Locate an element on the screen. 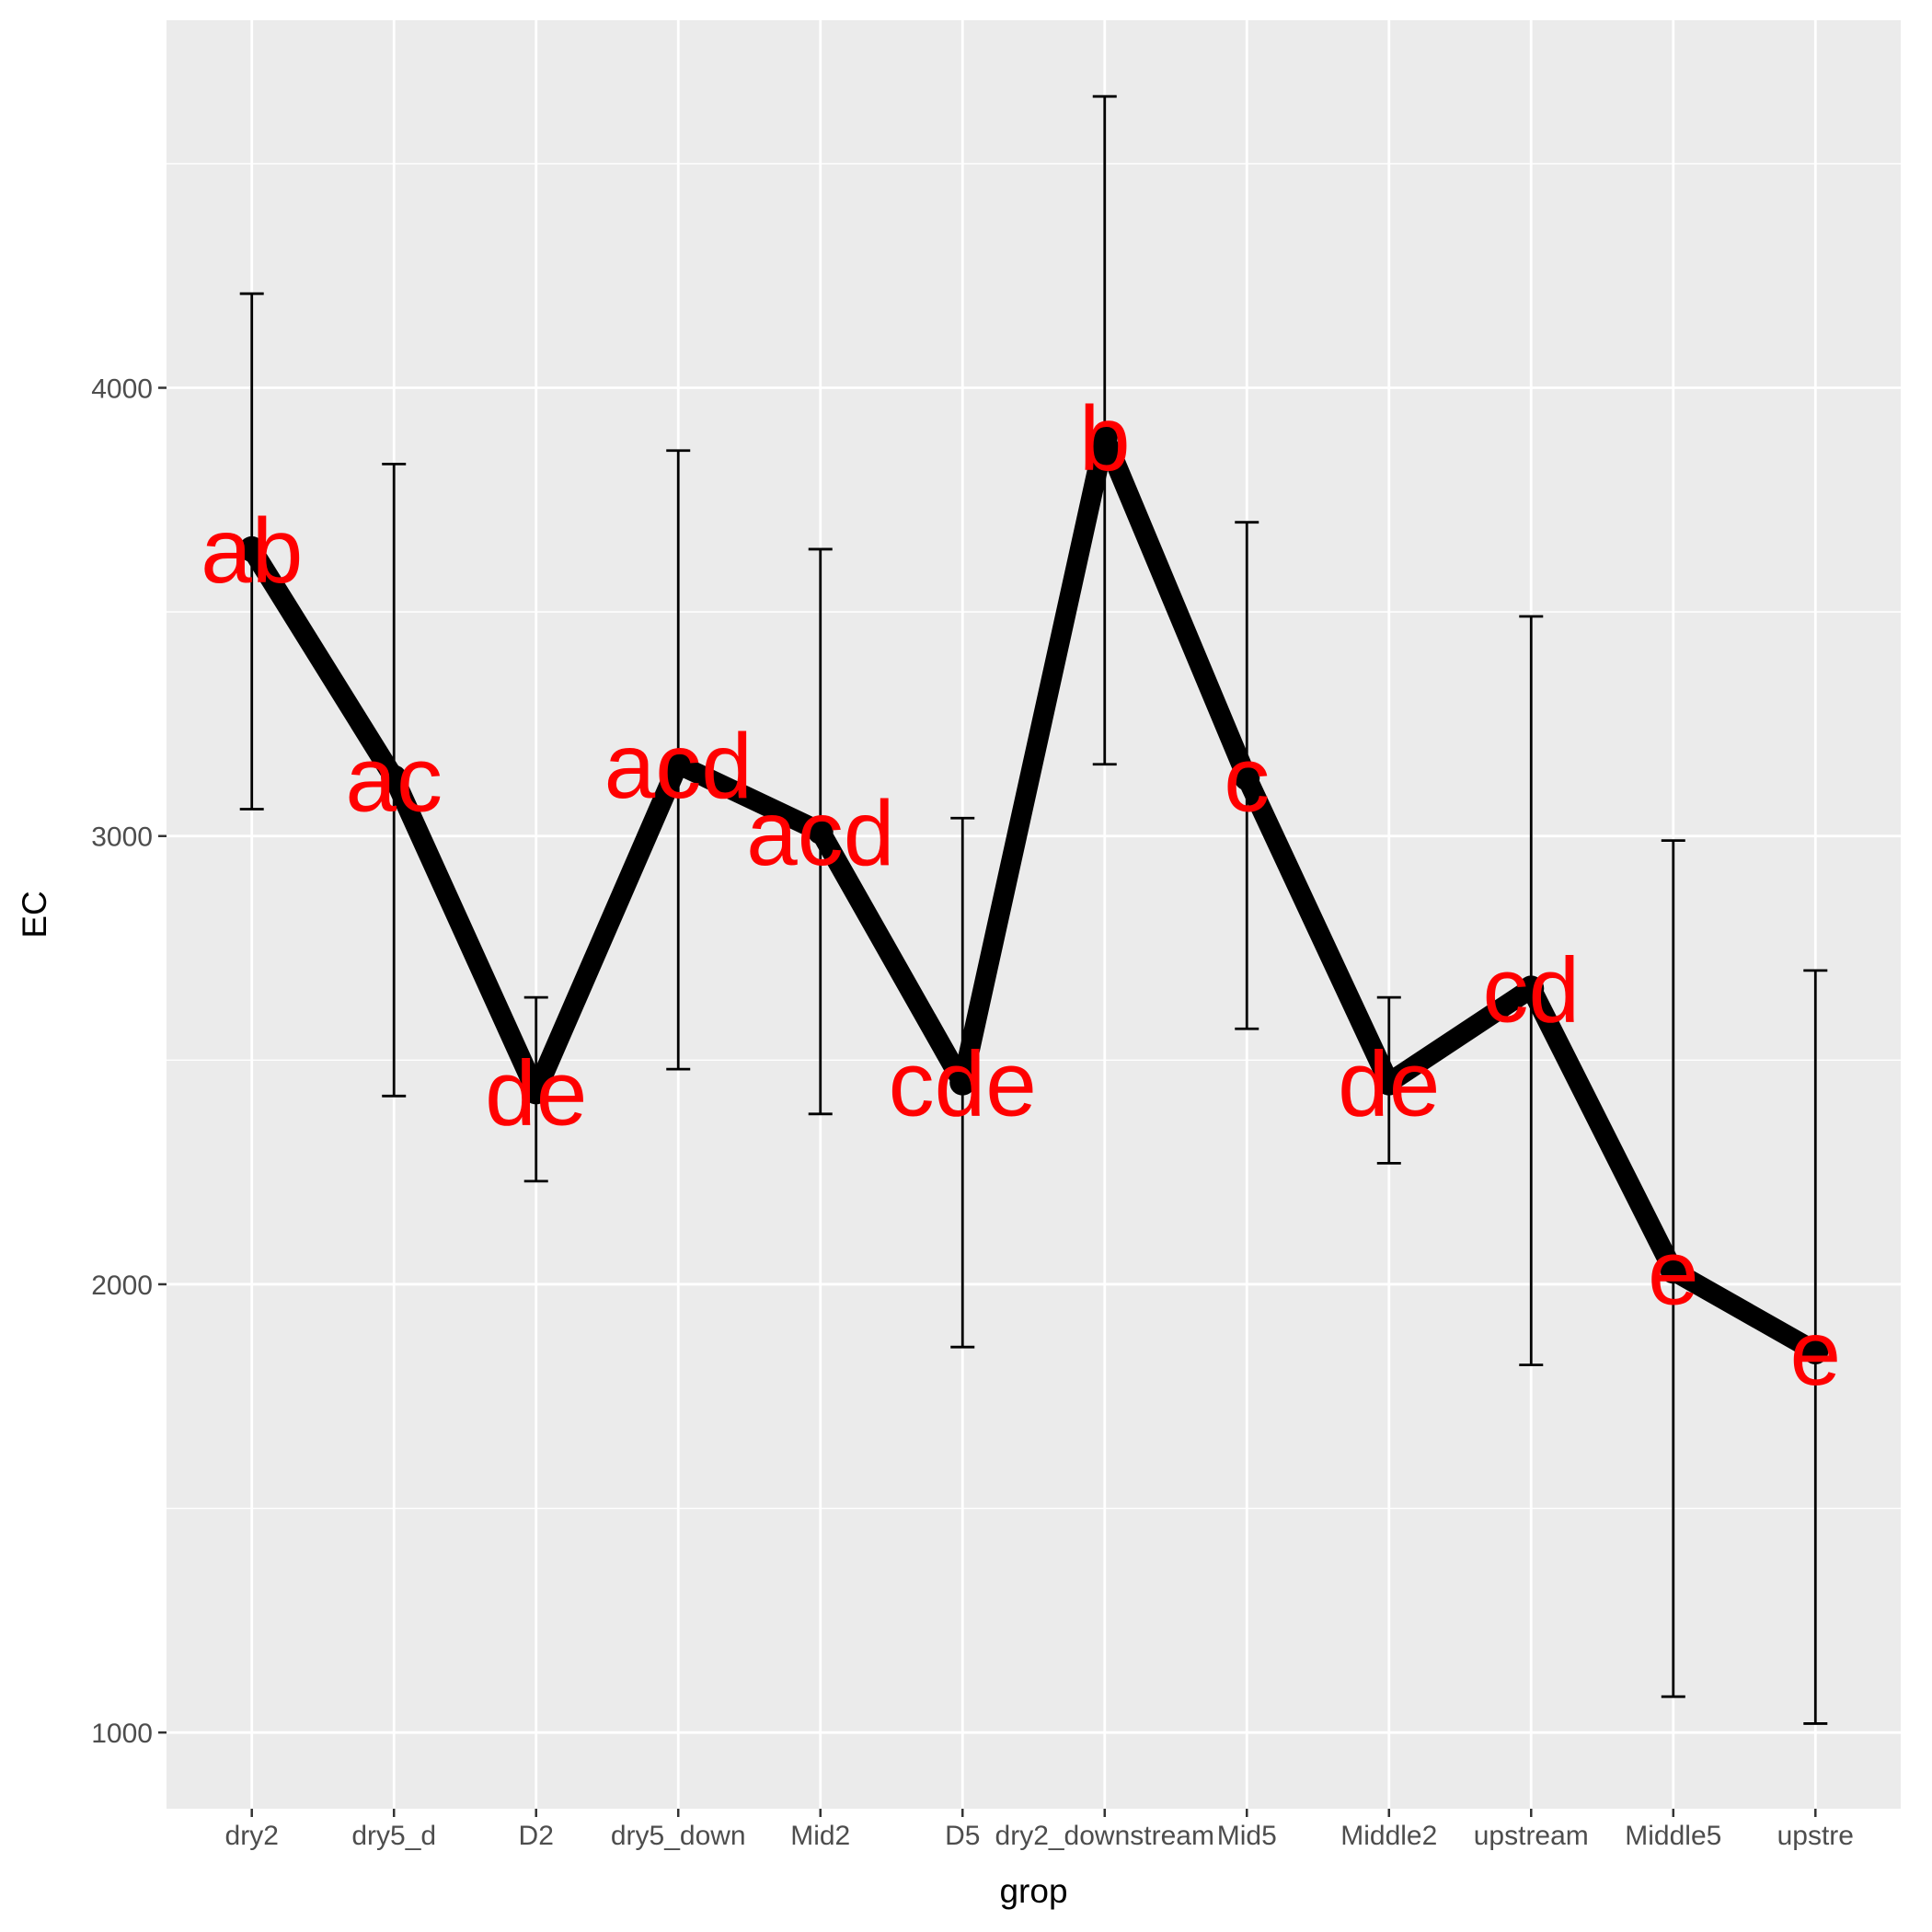 This screenshot has width=1932, height=1932. group-label: cde is located at coordinates (963, 1084).